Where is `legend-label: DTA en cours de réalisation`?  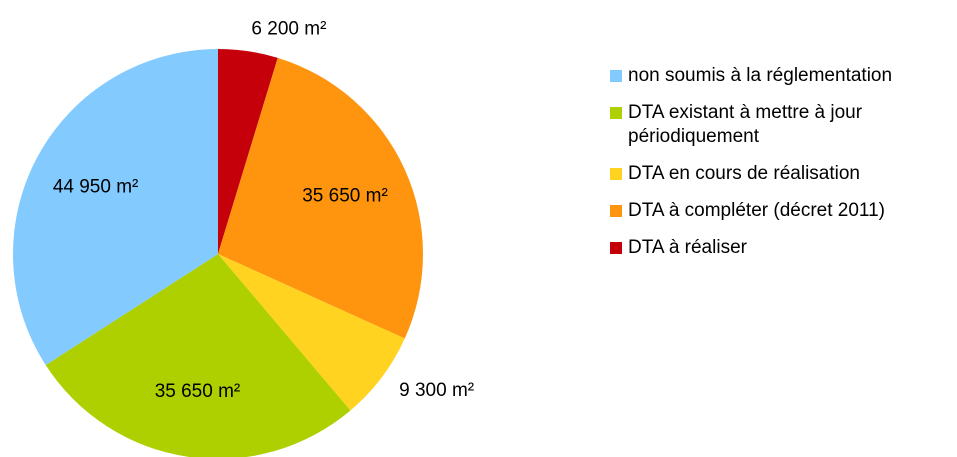 legend-label: DTA en cours de réalisation is located at coordinates (744, 173).